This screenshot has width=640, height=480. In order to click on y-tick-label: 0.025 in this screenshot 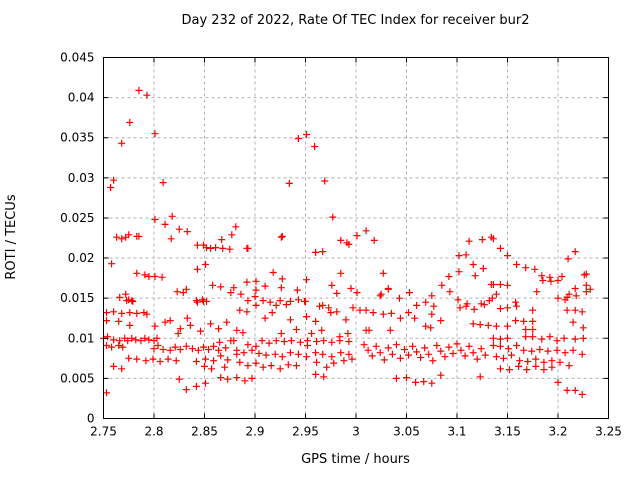, I will do `click(77, 218)`.